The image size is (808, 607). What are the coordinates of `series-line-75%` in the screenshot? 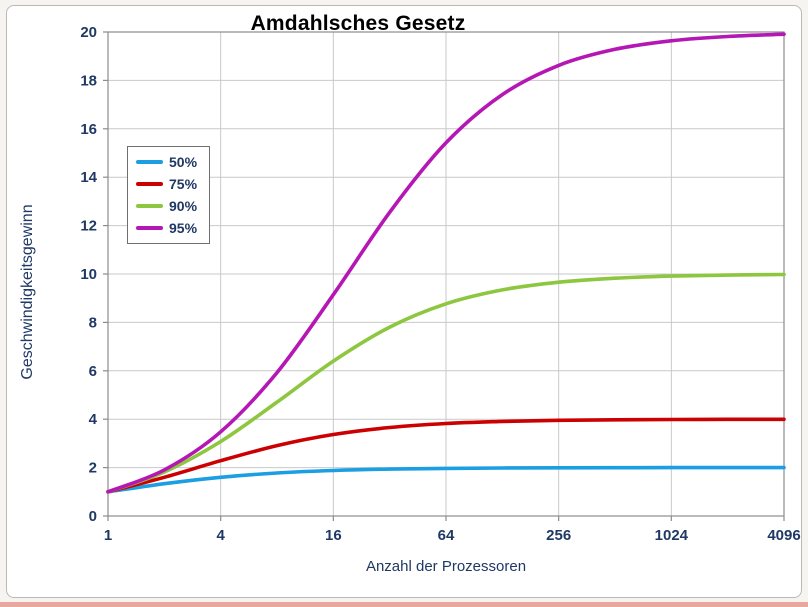 It's located at (446, 455).